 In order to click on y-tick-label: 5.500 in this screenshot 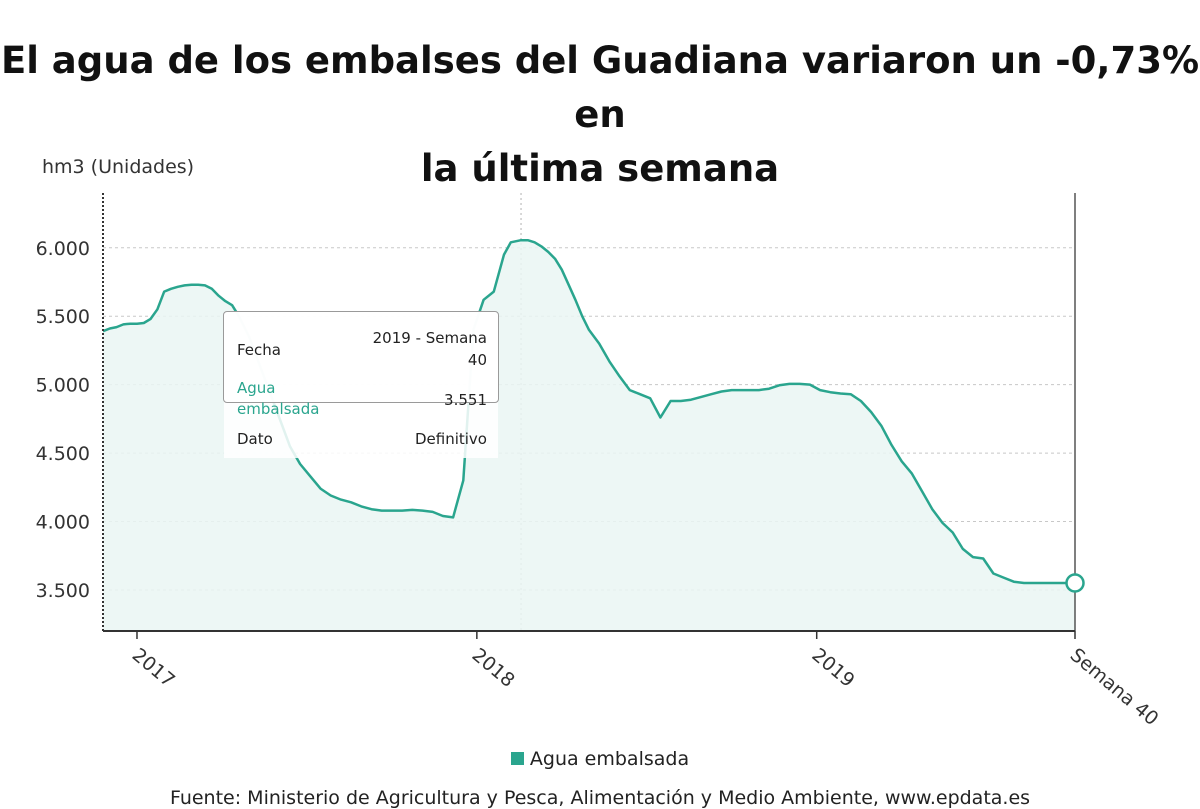, I will do `click(63, 317)`.